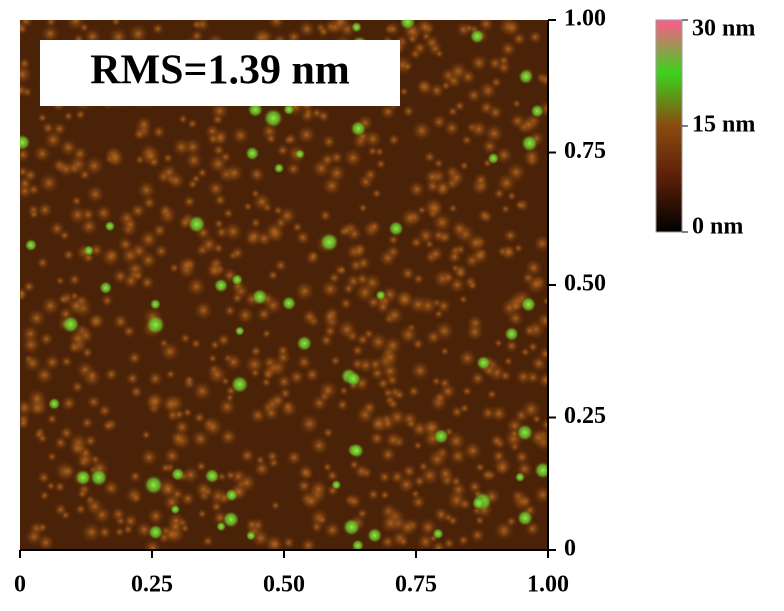 This screenshot has height=611, width=784. I want to click on colorbar-label: 15 nm, so click(723, 125).